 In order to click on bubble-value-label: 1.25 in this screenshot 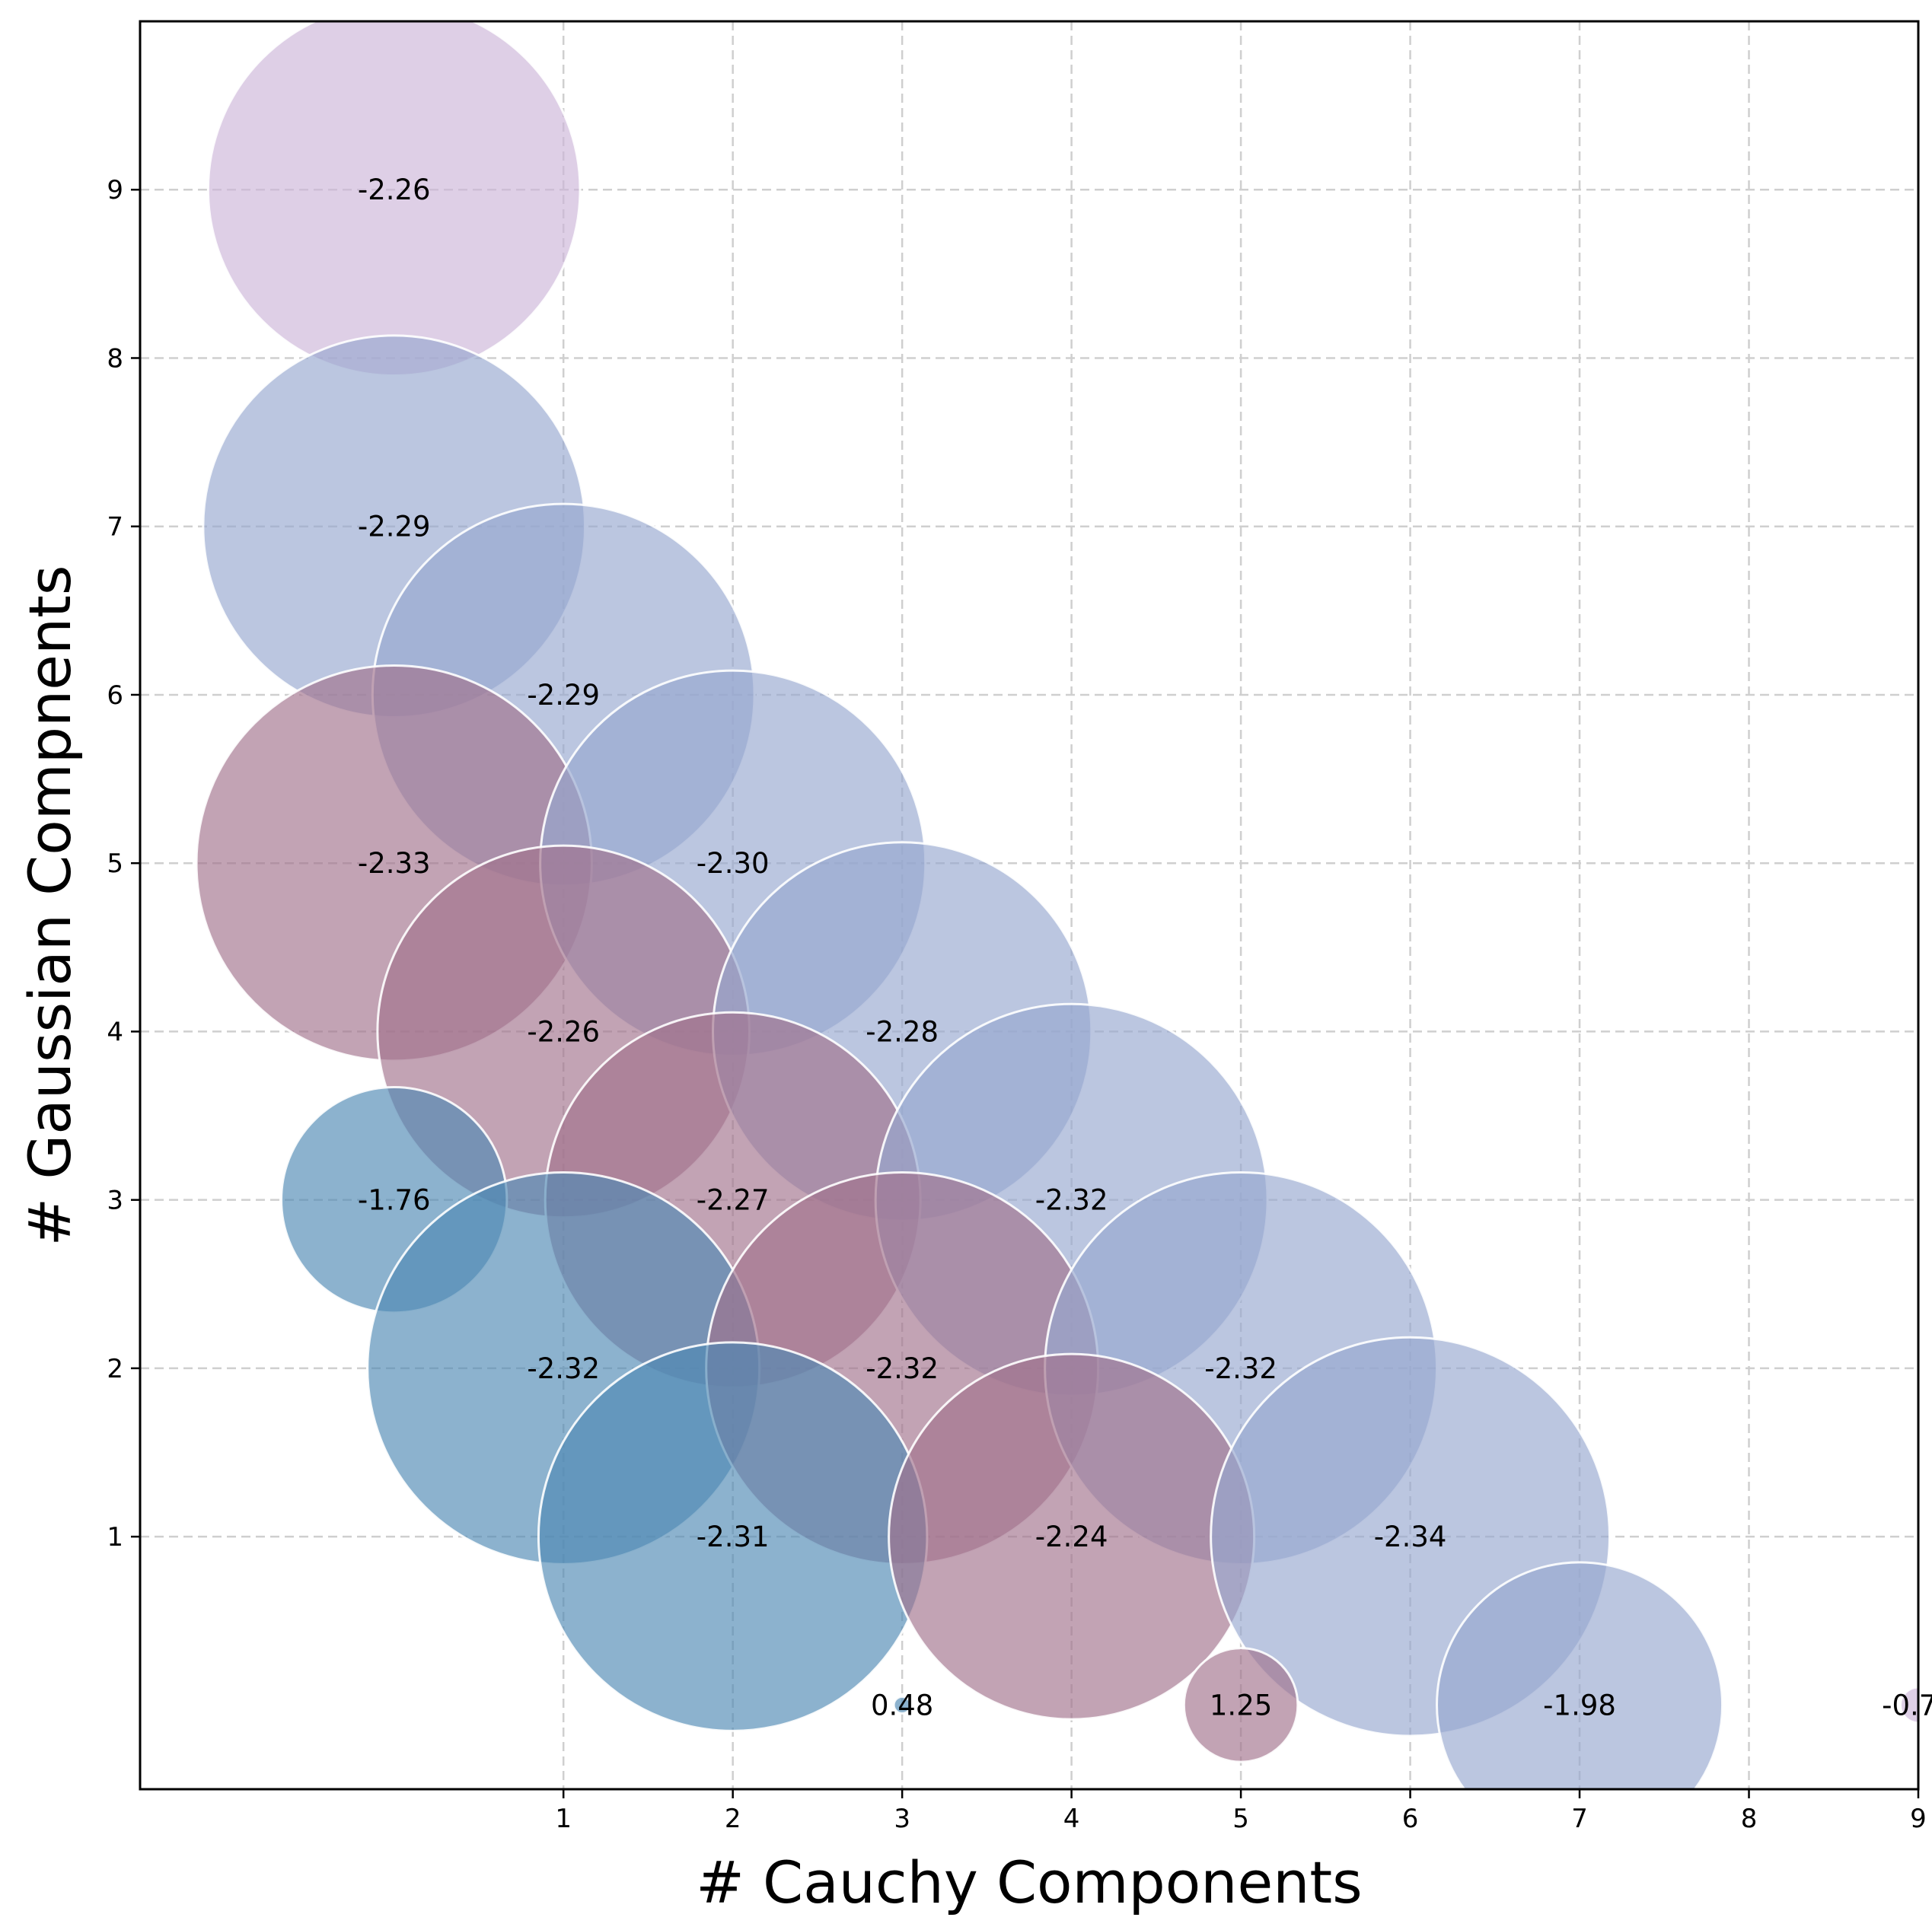, I will do `click(1241, 1705)`.